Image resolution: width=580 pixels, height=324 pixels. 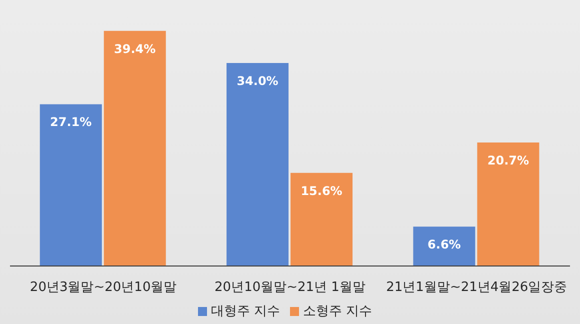 What do you see at coordinates (321, 191) in the screenshot?
I see `data-label: 15.6%` at bounding box center [321, 191].